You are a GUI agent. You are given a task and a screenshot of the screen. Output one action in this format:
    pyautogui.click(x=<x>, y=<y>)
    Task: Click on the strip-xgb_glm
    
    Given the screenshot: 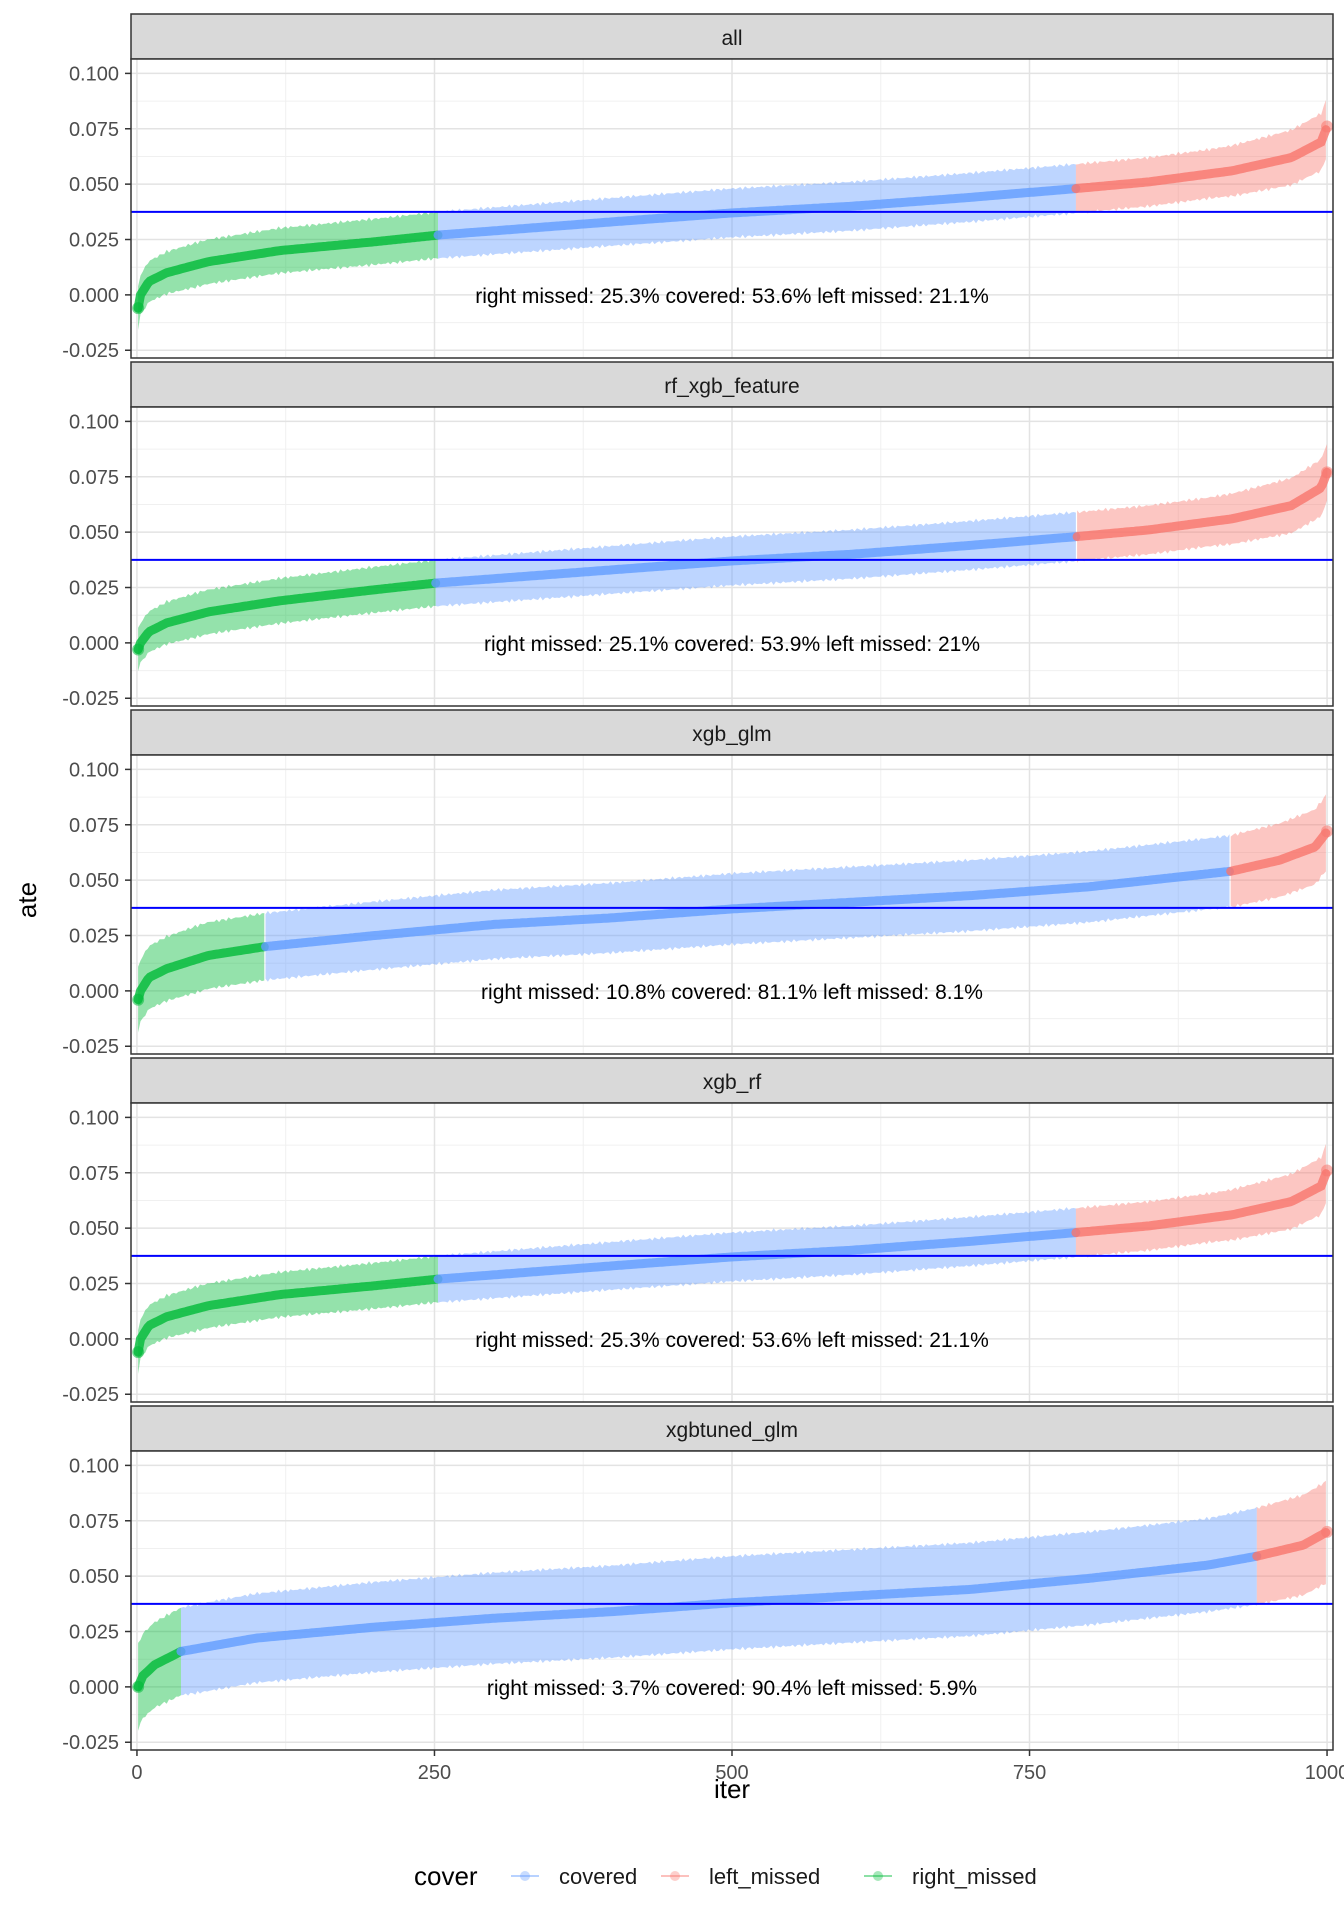 What is the action you would take?
    pyautogui.click(x=732, y=732)
    